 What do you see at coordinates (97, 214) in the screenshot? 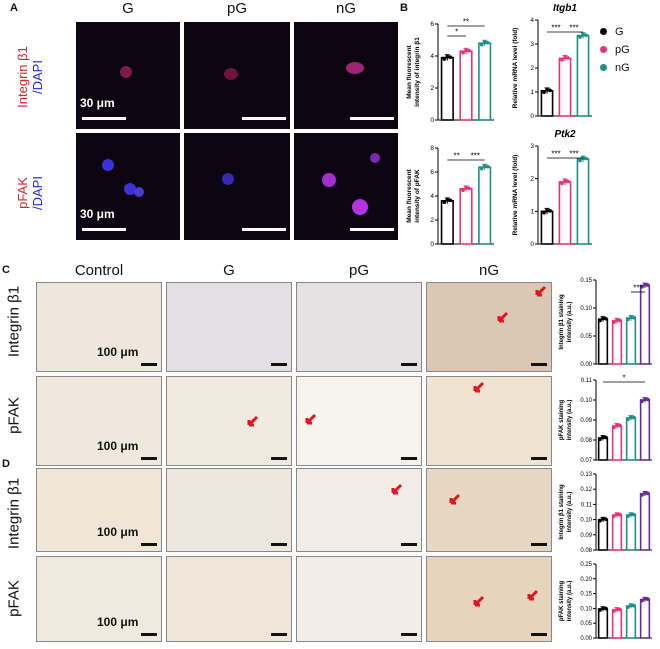
I see `scale-label: 30 μm` at bounding box center [97, 214].